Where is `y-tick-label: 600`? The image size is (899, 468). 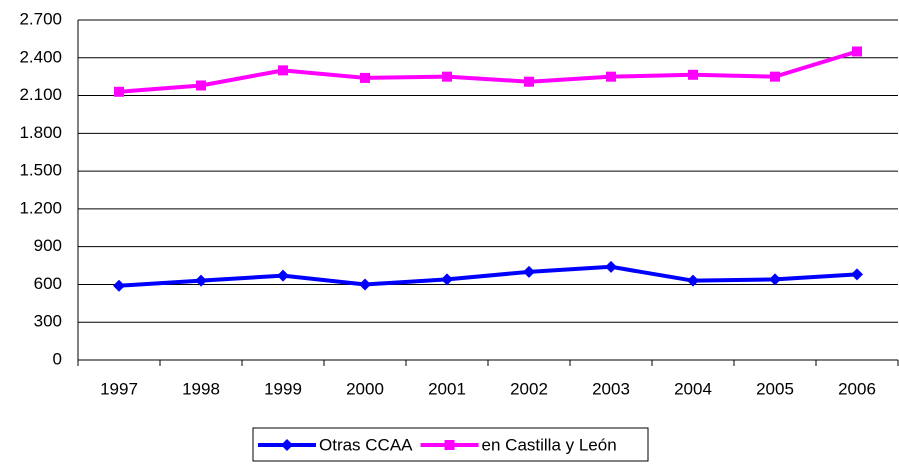
y-tick-label: 600 is located at coordinates (48, 283).